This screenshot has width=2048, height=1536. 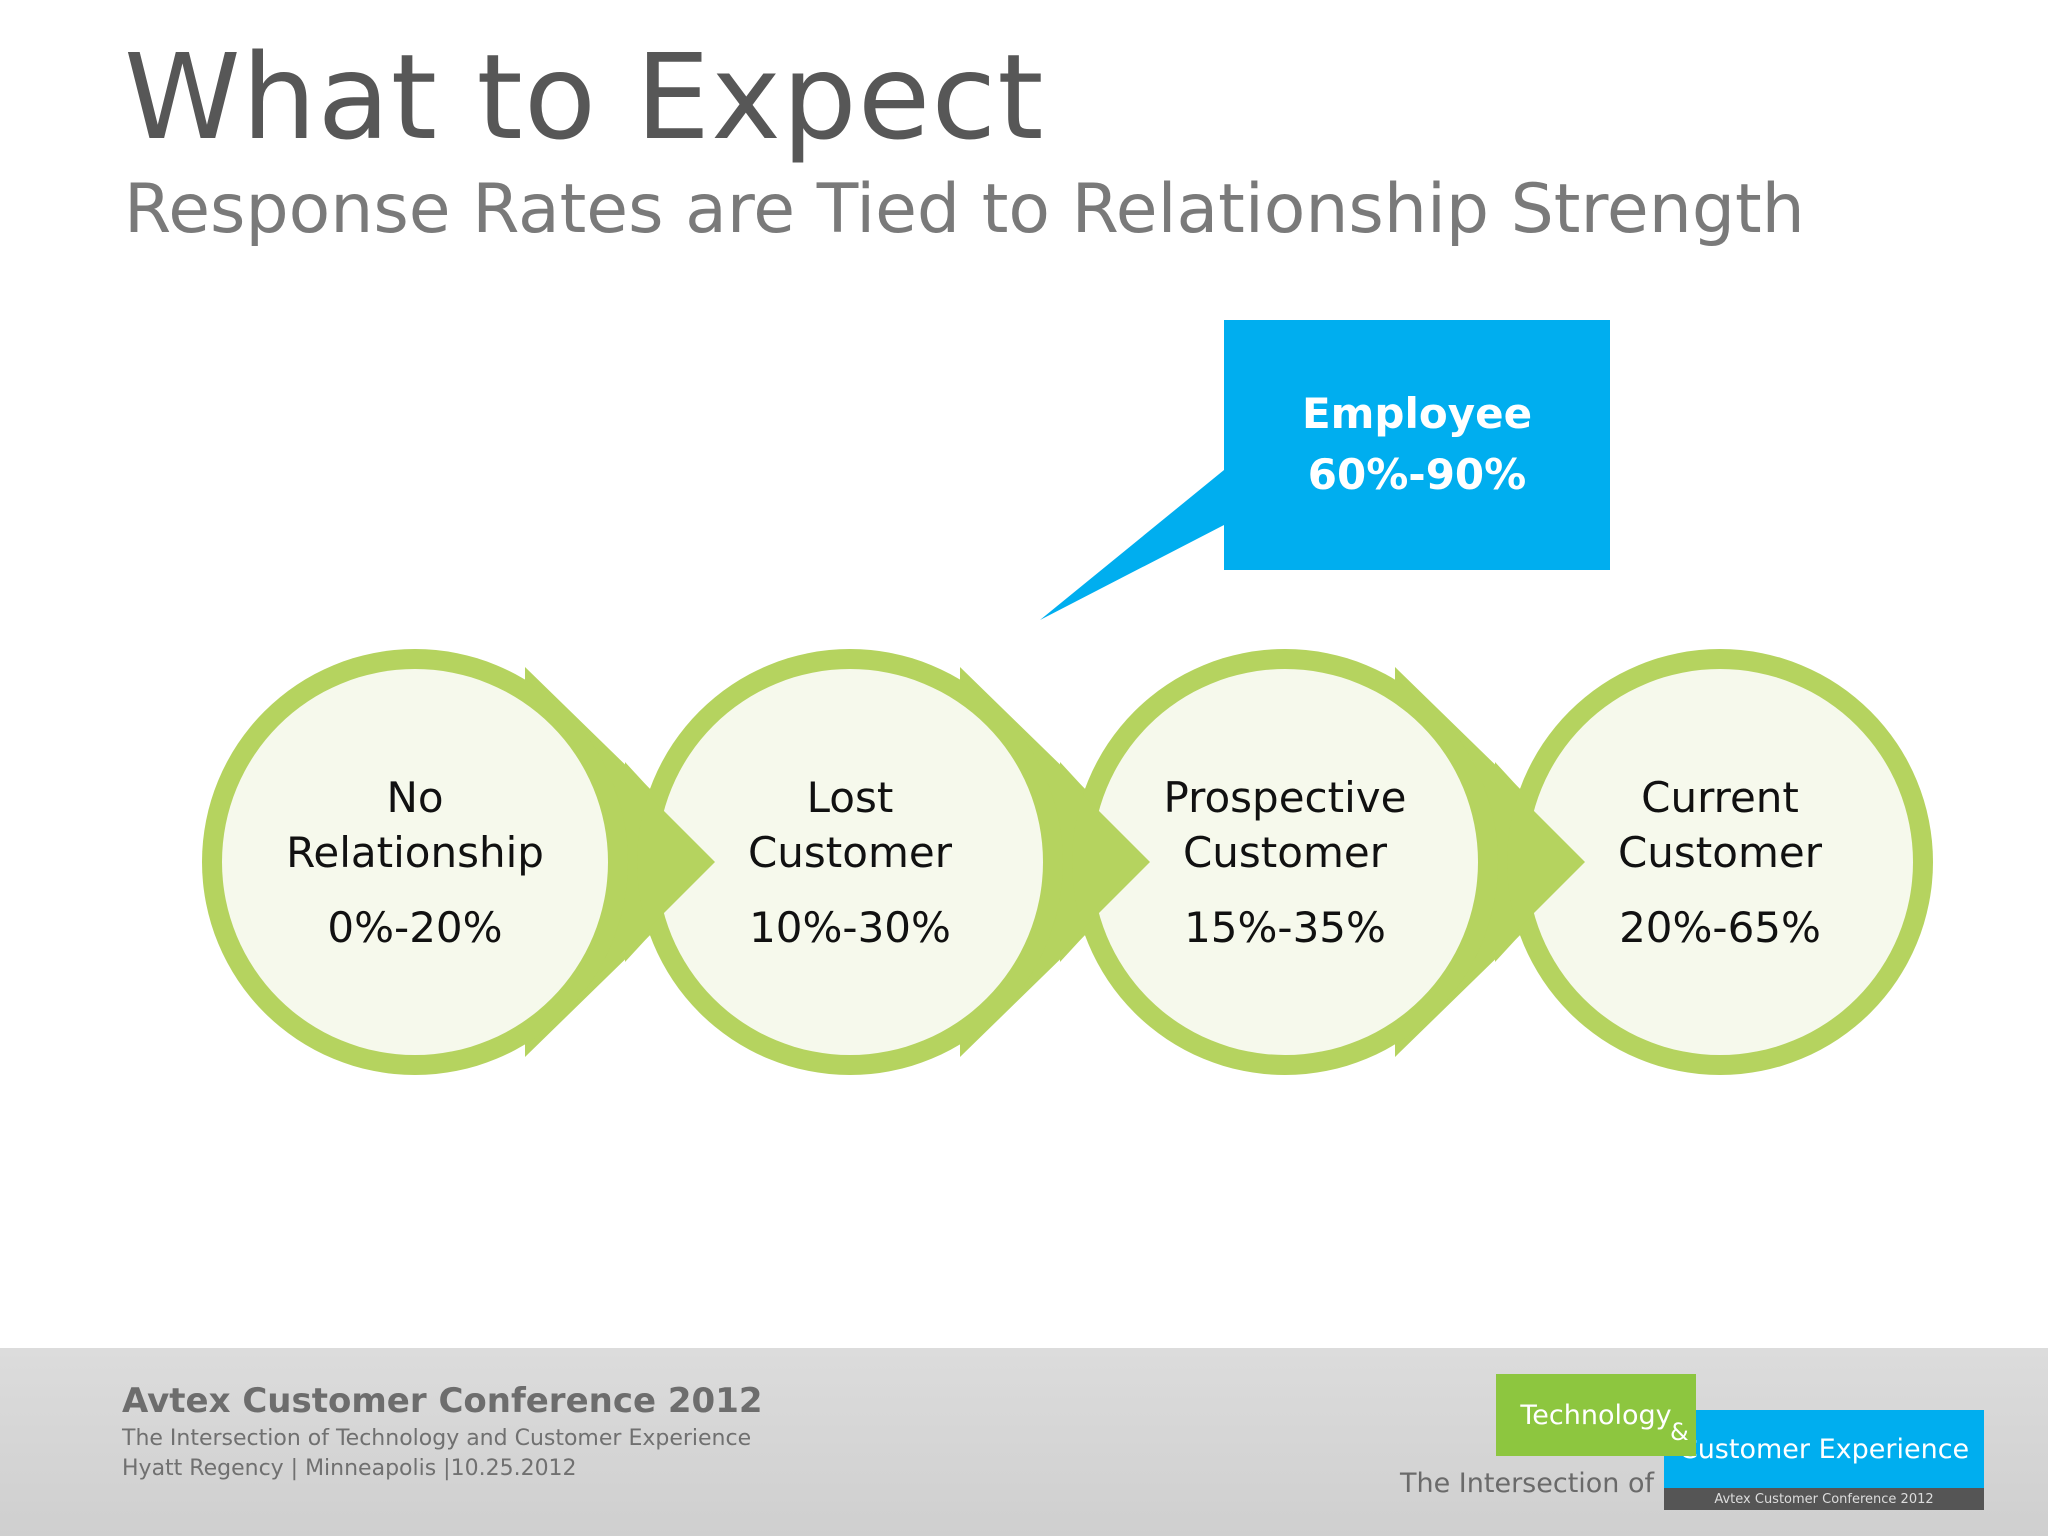 I want to click on stage-label: Lost Customer, so click(x=850, y=825).